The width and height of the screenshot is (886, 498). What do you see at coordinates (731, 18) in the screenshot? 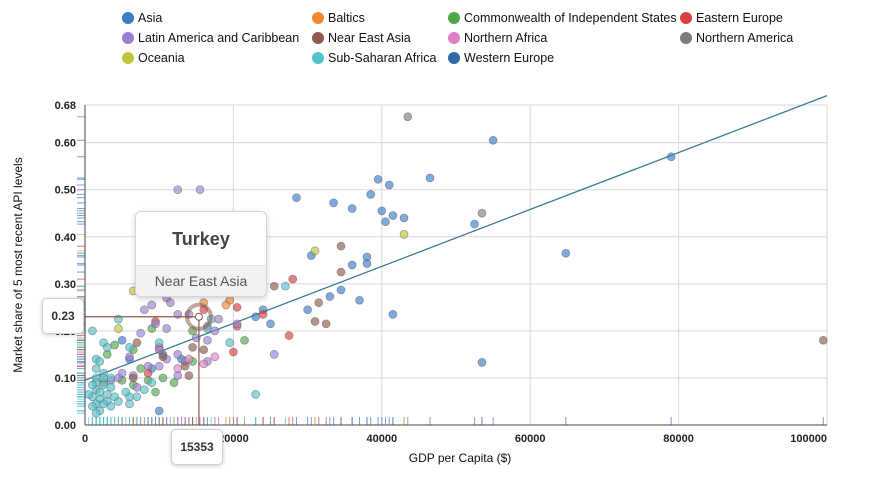
I see `legend-item-eastern-europe: Eastern Europe` at bounding box center [731, 18].